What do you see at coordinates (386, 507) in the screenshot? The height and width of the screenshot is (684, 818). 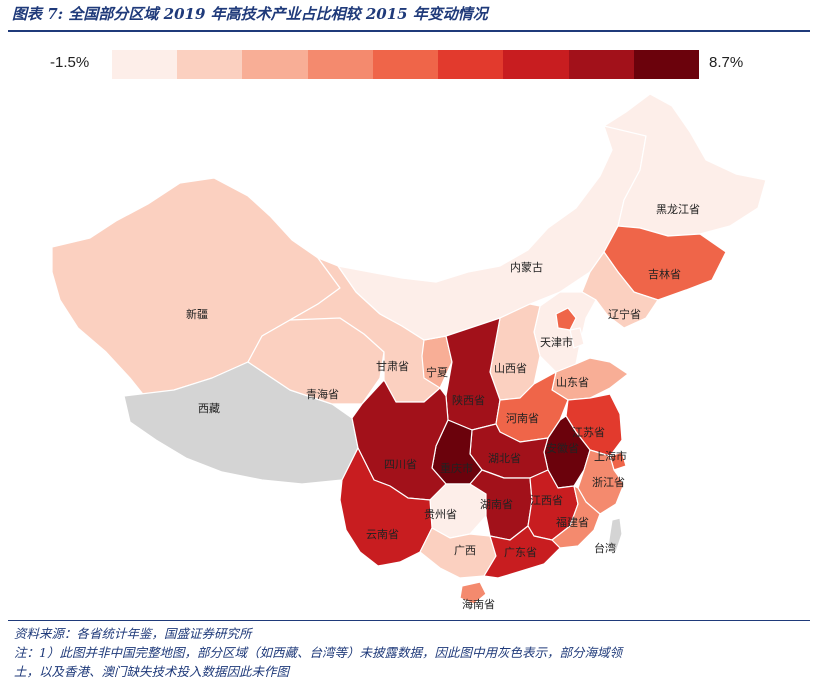 I see `province-yunnan` at bounding box center [386, 507].